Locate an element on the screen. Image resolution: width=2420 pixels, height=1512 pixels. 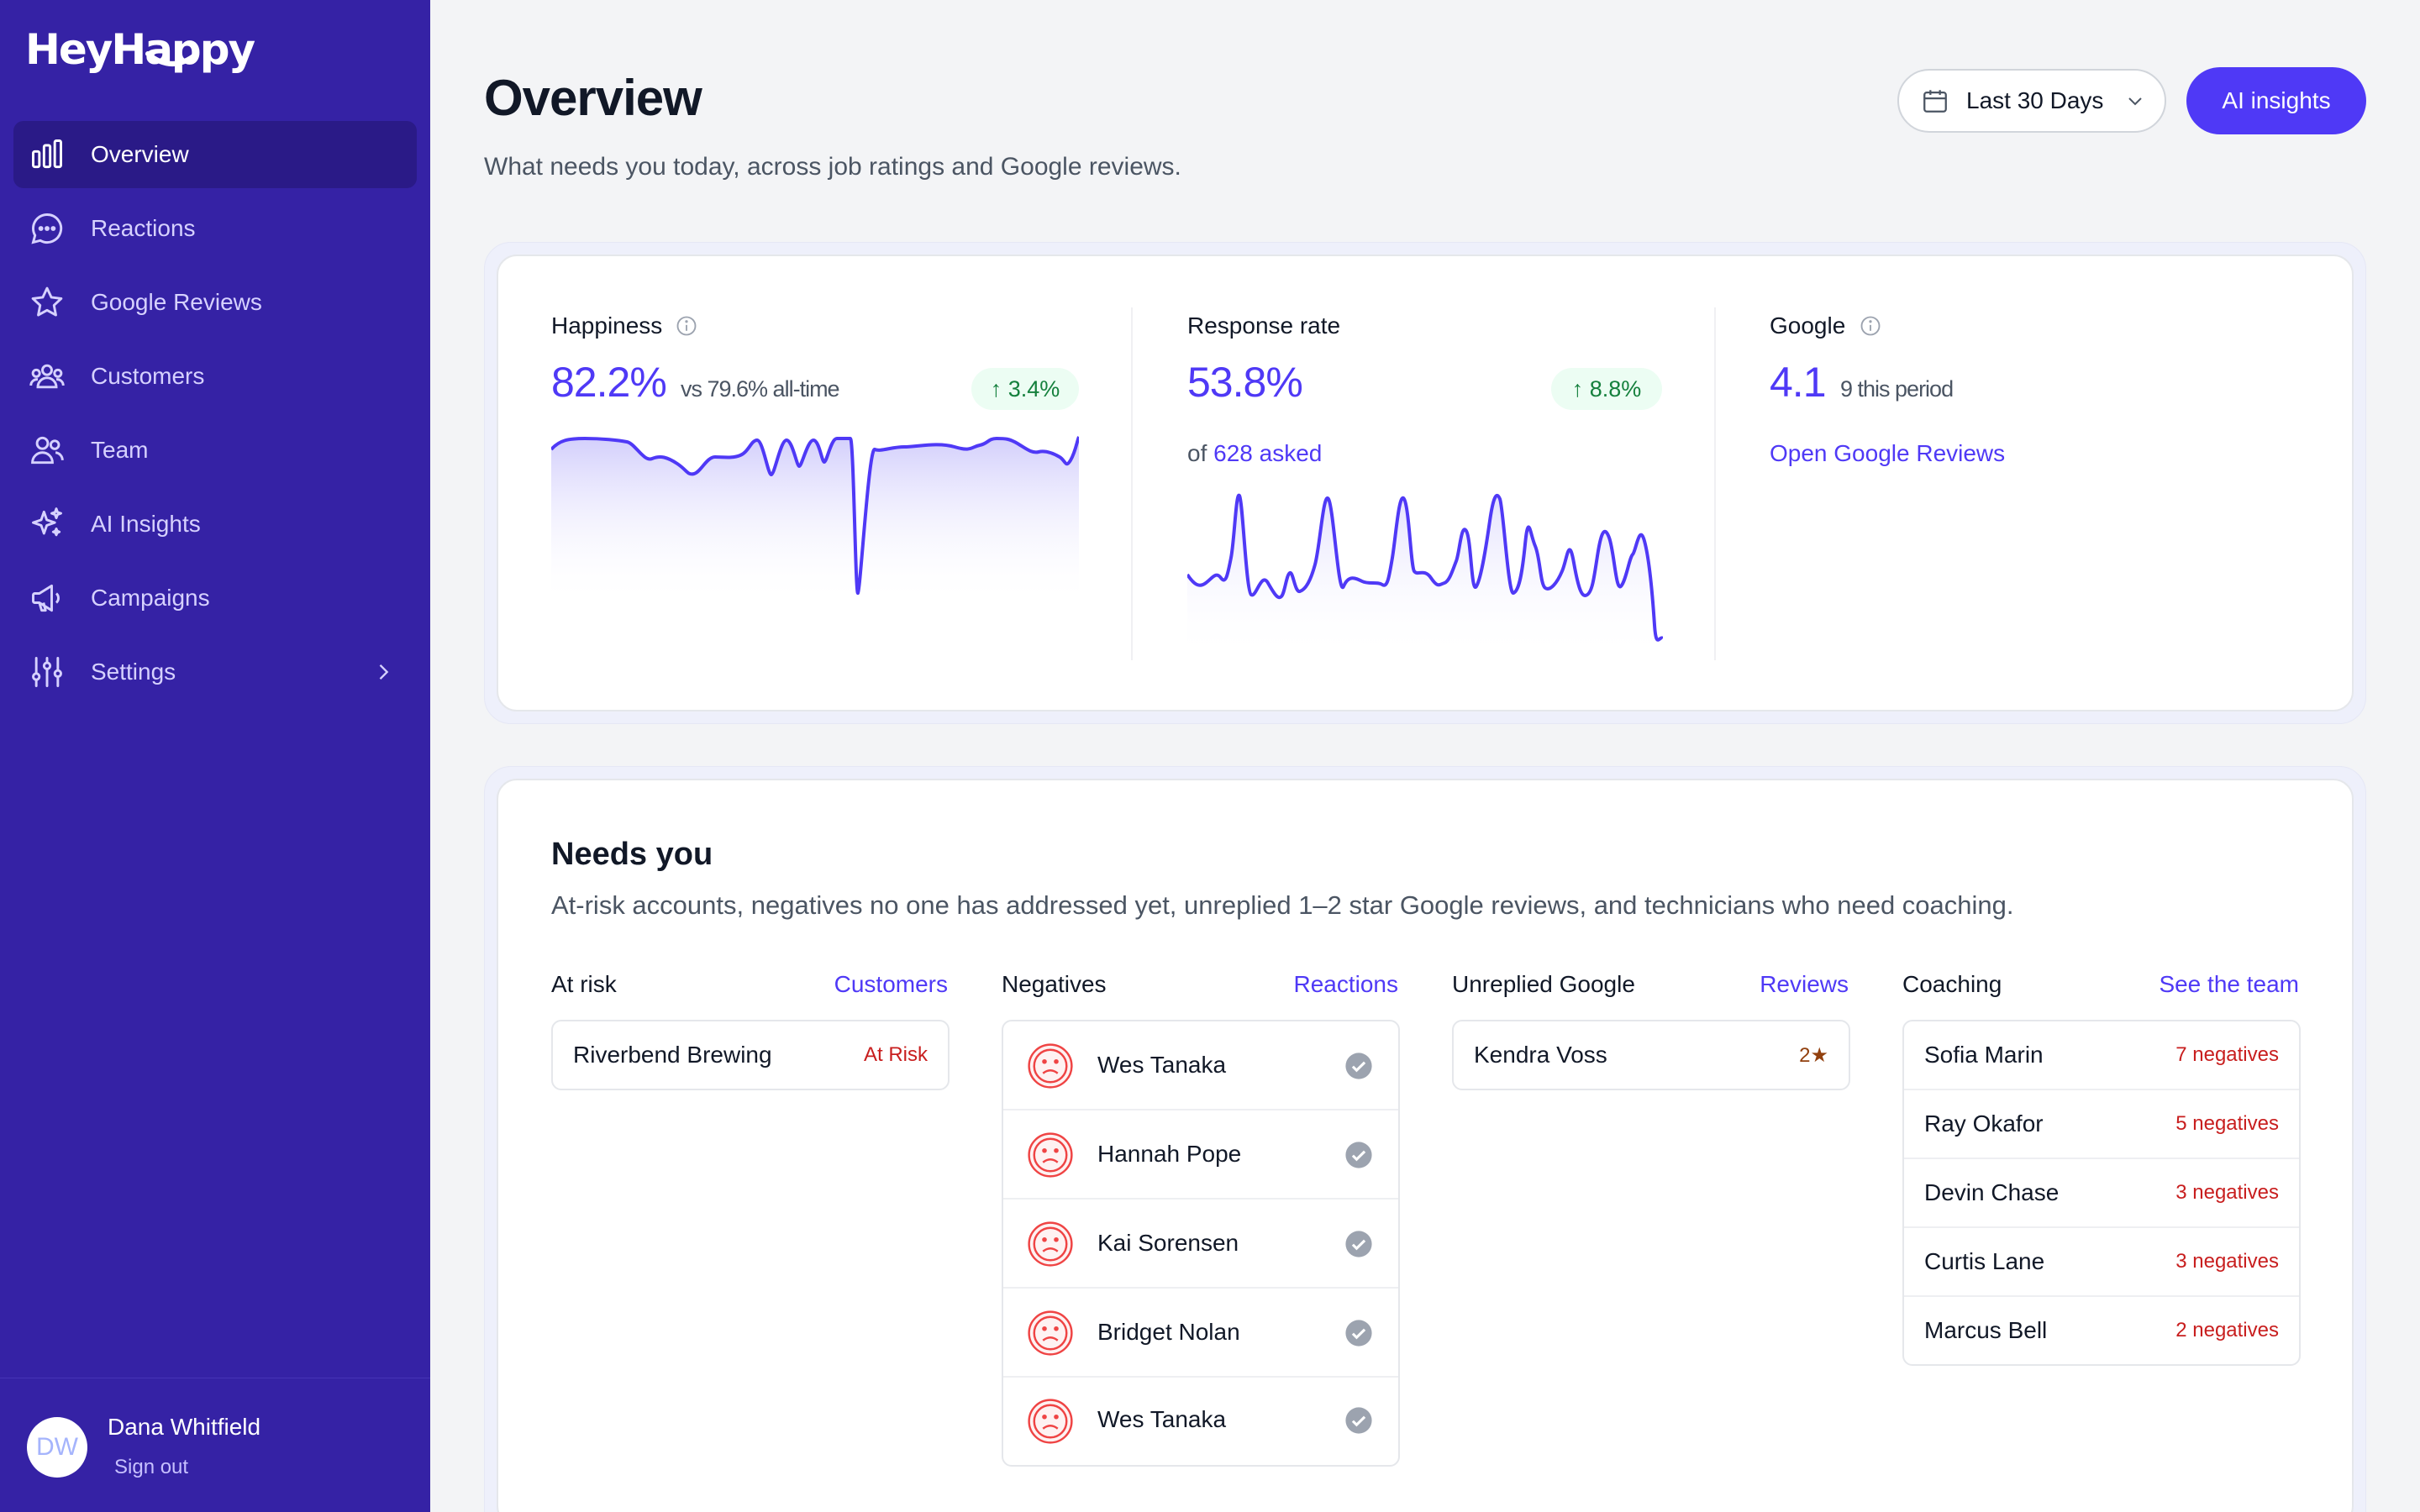
sidebar-item-team: Team is located at coordinates (215, 450).